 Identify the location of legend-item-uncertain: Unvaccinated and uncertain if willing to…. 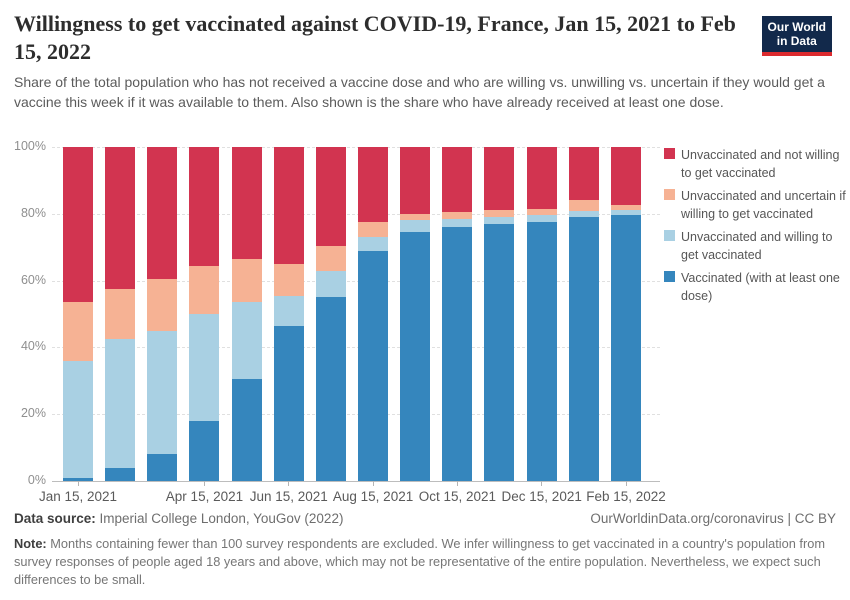
(756, 205).